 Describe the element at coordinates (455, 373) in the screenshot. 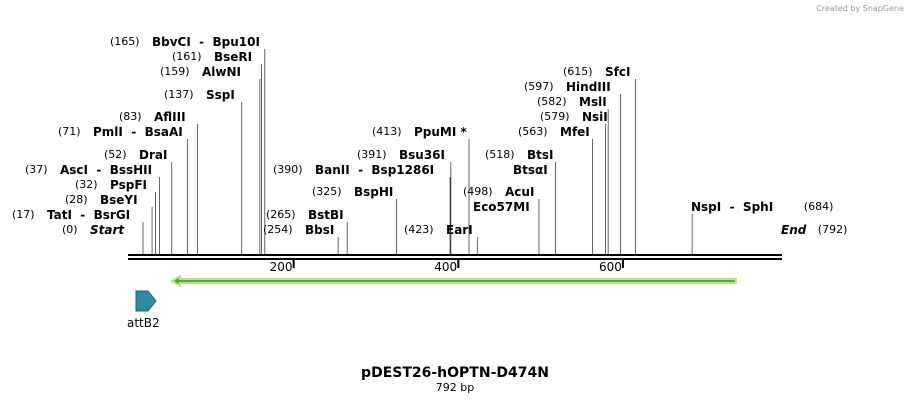

I see `map-title: pDEST26-hOPTN-D474N` at that location.